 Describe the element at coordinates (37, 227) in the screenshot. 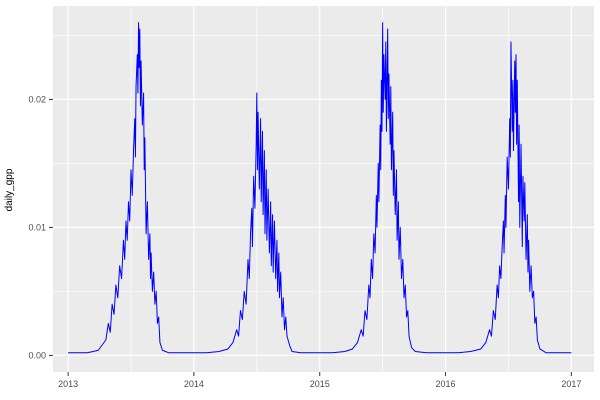

I see `y-tick-label: 0.01` at that location.